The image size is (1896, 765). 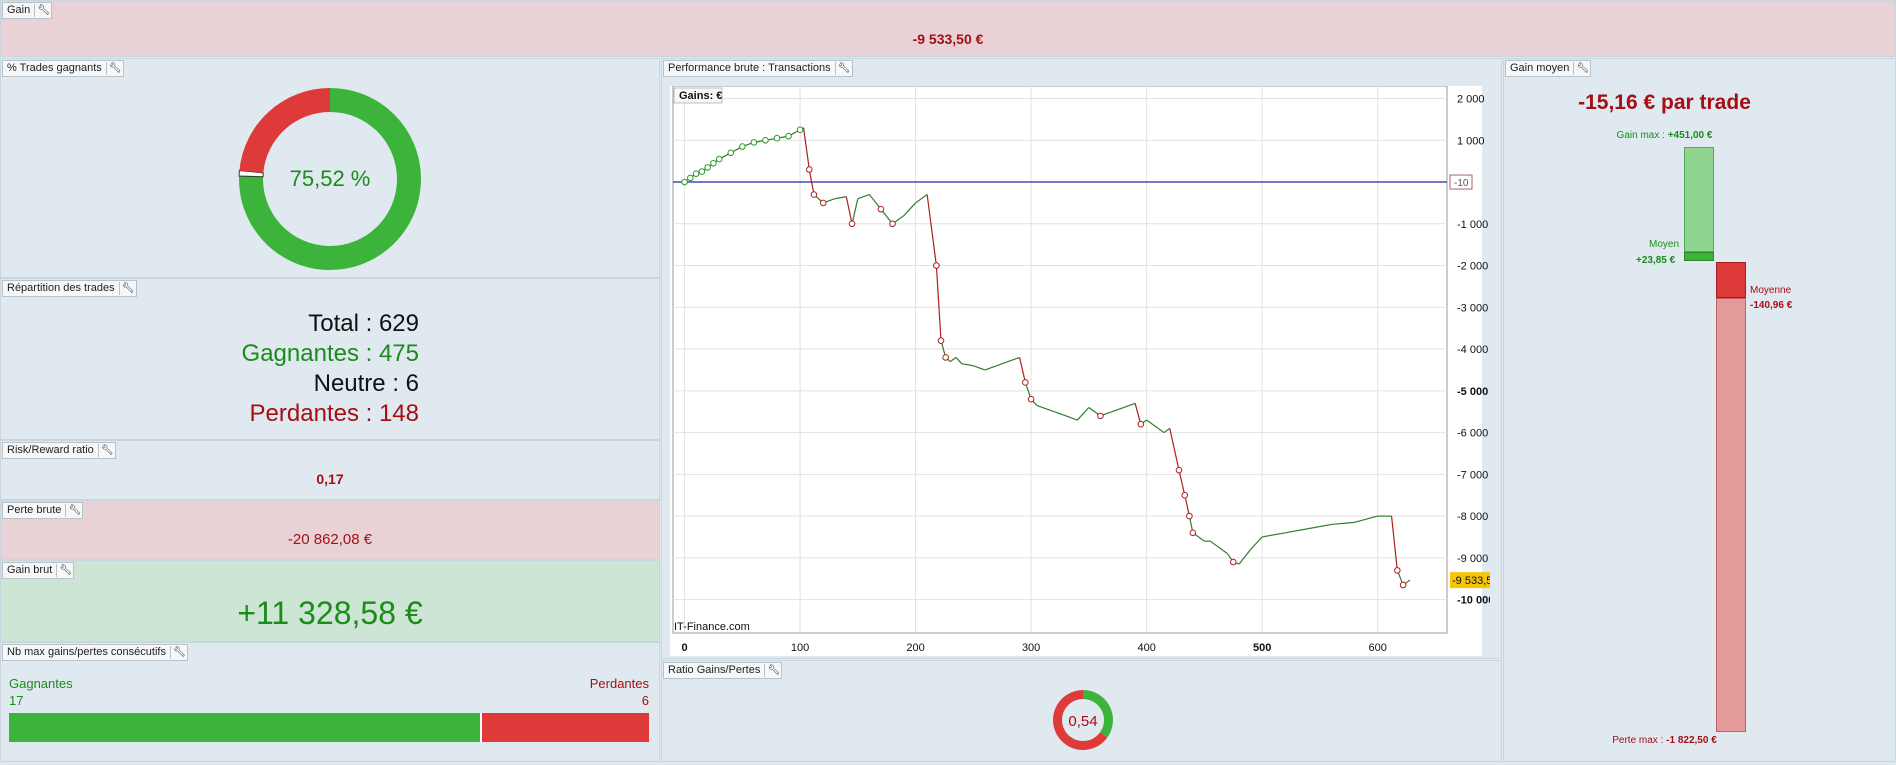 I want to click on ratio-title: Ratio Gains/Pertes 🔧︎, so click(x=723, y=670).